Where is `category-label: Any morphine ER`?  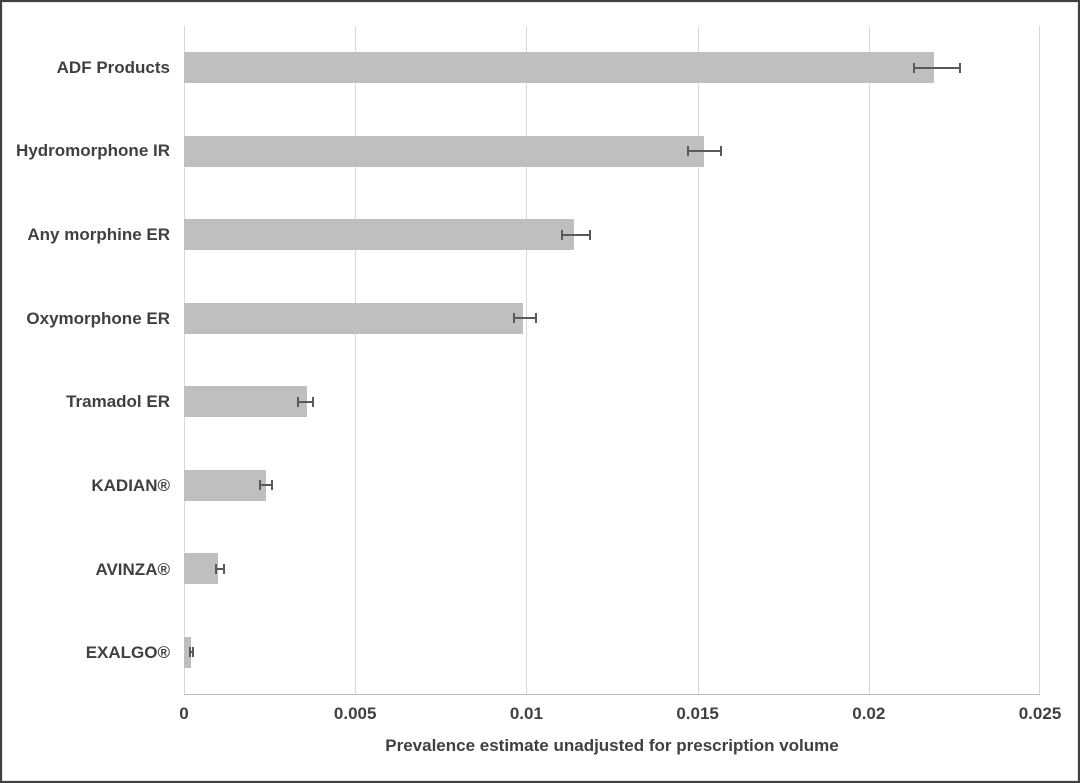 category-label: Any morphine ER is located at coordinates (98, 235).